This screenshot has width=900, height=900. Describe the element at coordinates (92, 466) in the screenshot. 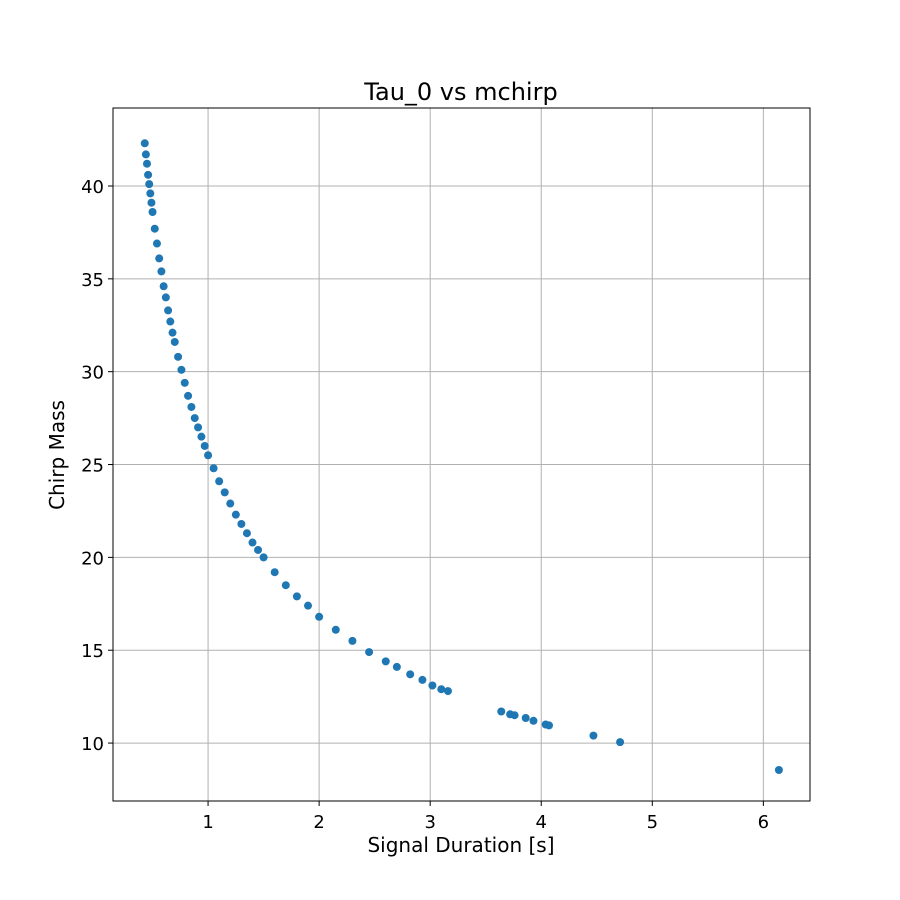

I see `y-tick-label: 25` at that location.